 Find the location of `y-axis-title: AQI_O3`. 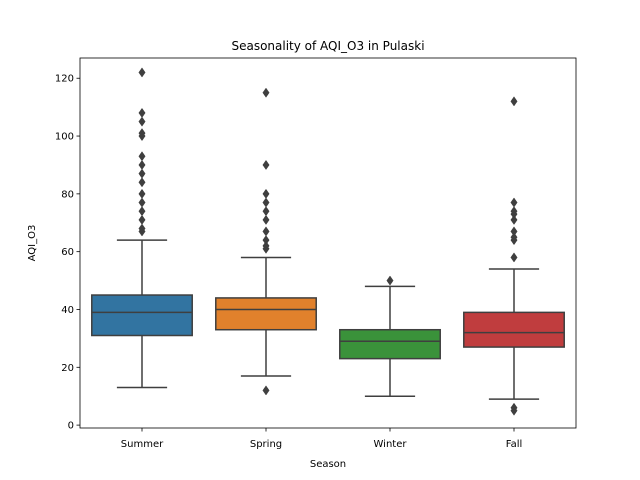

y-axis-title: AQI_O3 is located at coordinates (32, 243).